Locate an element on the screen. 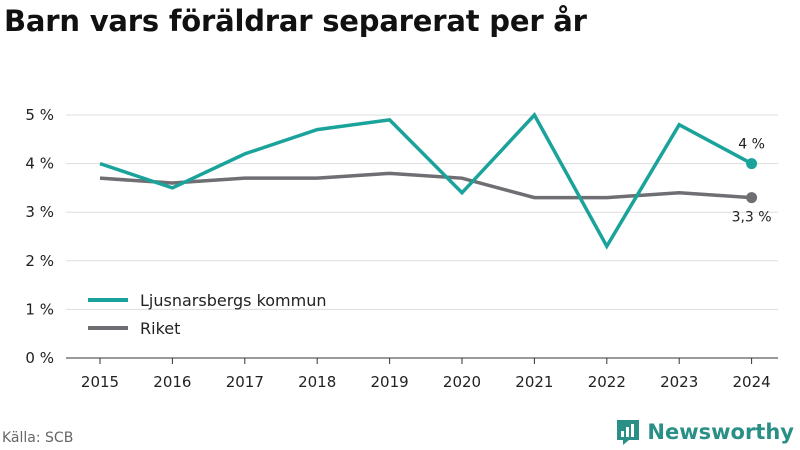  y-tick-label: 1 % is located at coordinates (39, 309).